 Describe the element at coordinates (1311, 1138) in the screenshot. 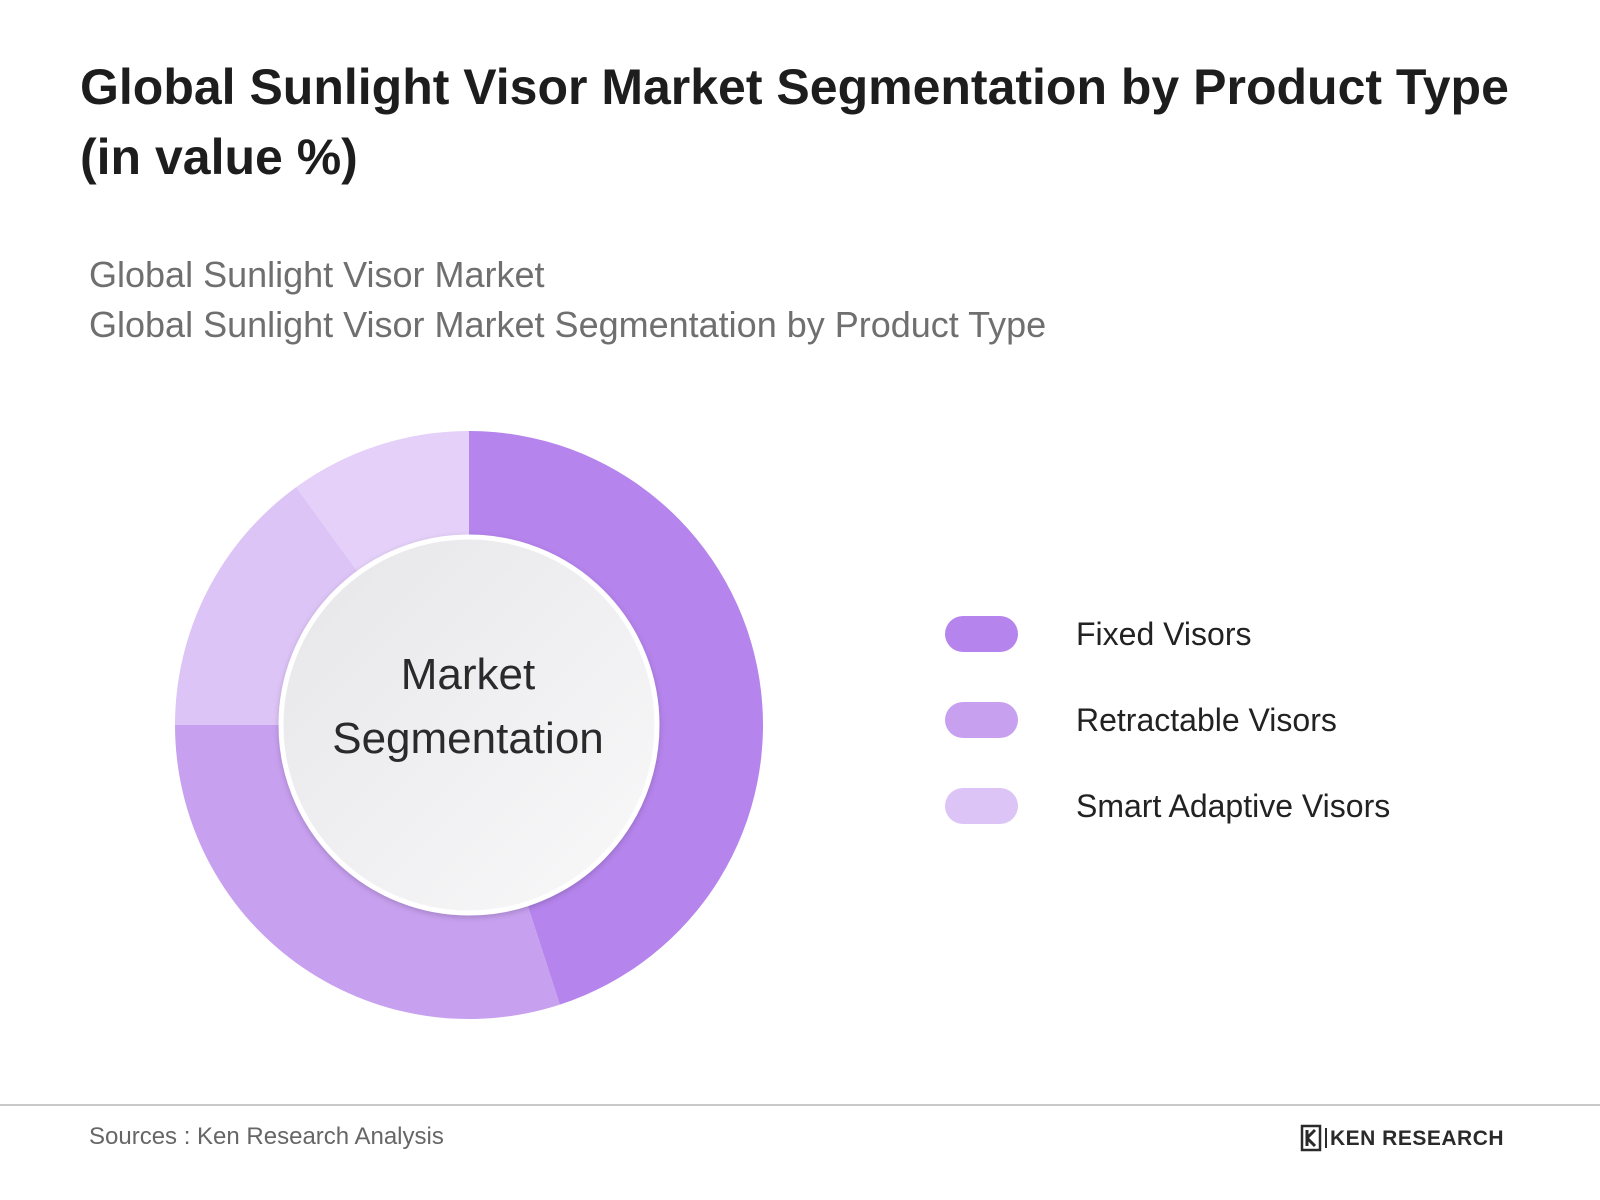

I see `ken-research-logo-icon` at that location.